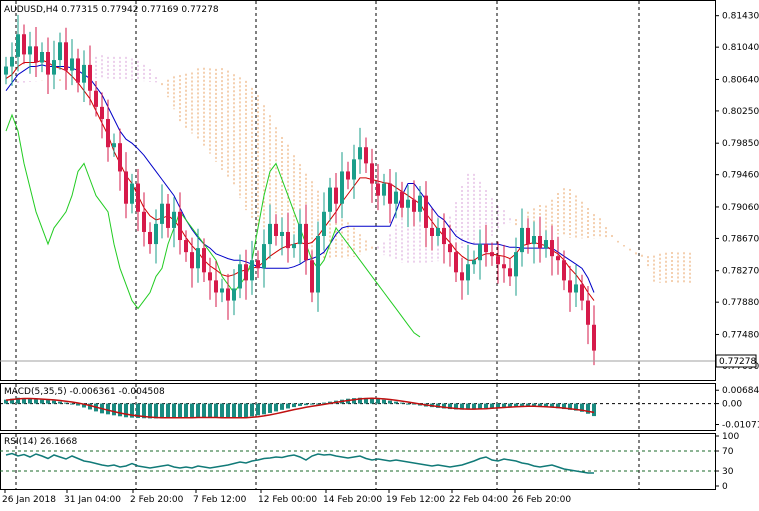  What do you see at coordinates (300, 408) in the screenshot?
I see `macd-signal` at bounding box center [300, 408].